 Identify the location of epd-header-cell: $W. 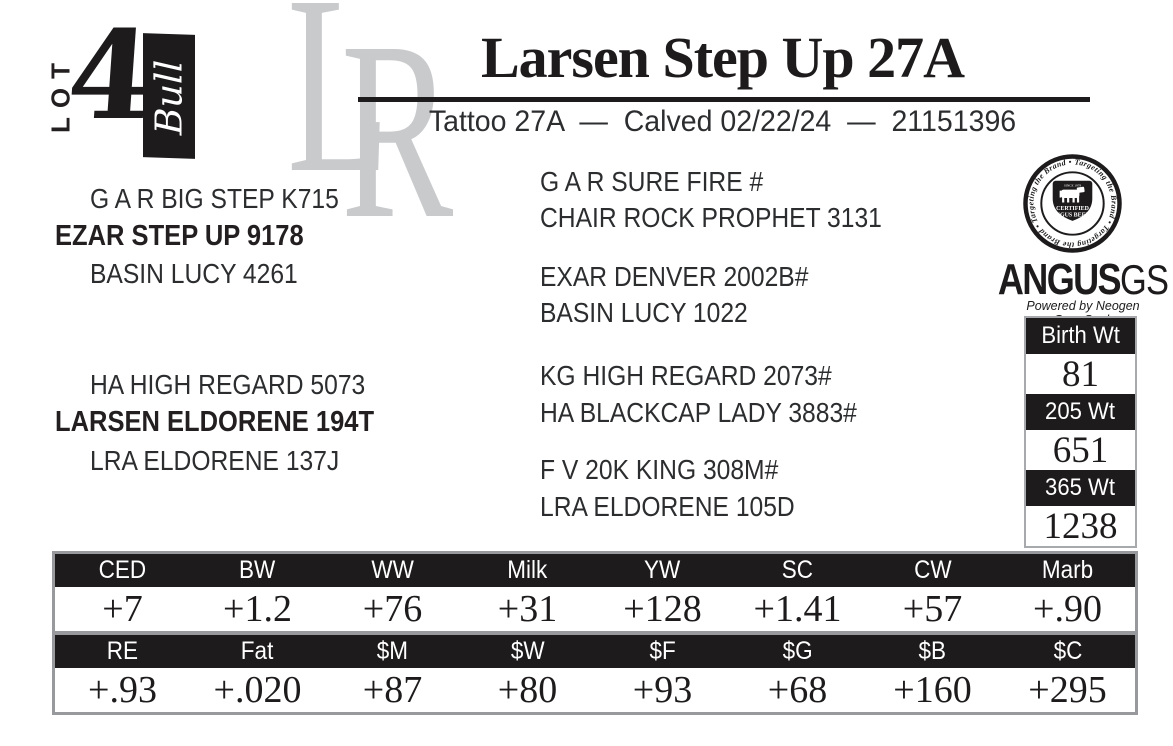
(527, 651).